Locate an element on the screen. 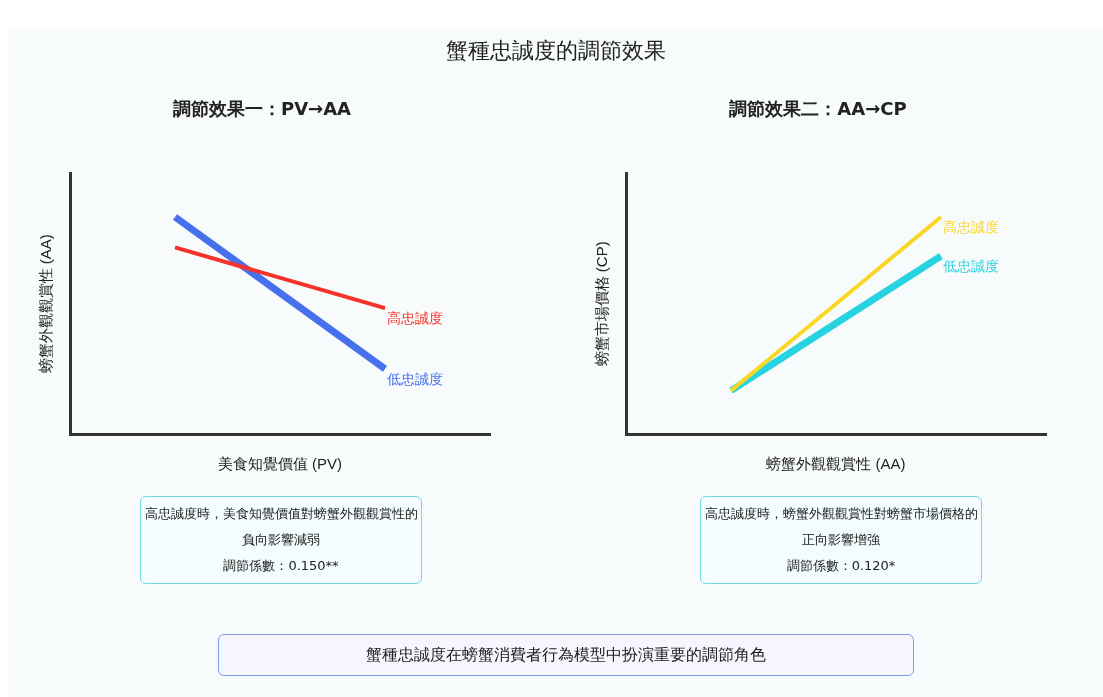 Image resolution: width=1103 pixels, height=697 pixels. x-axis-title: 螃蟹外觀觀賞性 (AA) is located at coordinates (836, 464).